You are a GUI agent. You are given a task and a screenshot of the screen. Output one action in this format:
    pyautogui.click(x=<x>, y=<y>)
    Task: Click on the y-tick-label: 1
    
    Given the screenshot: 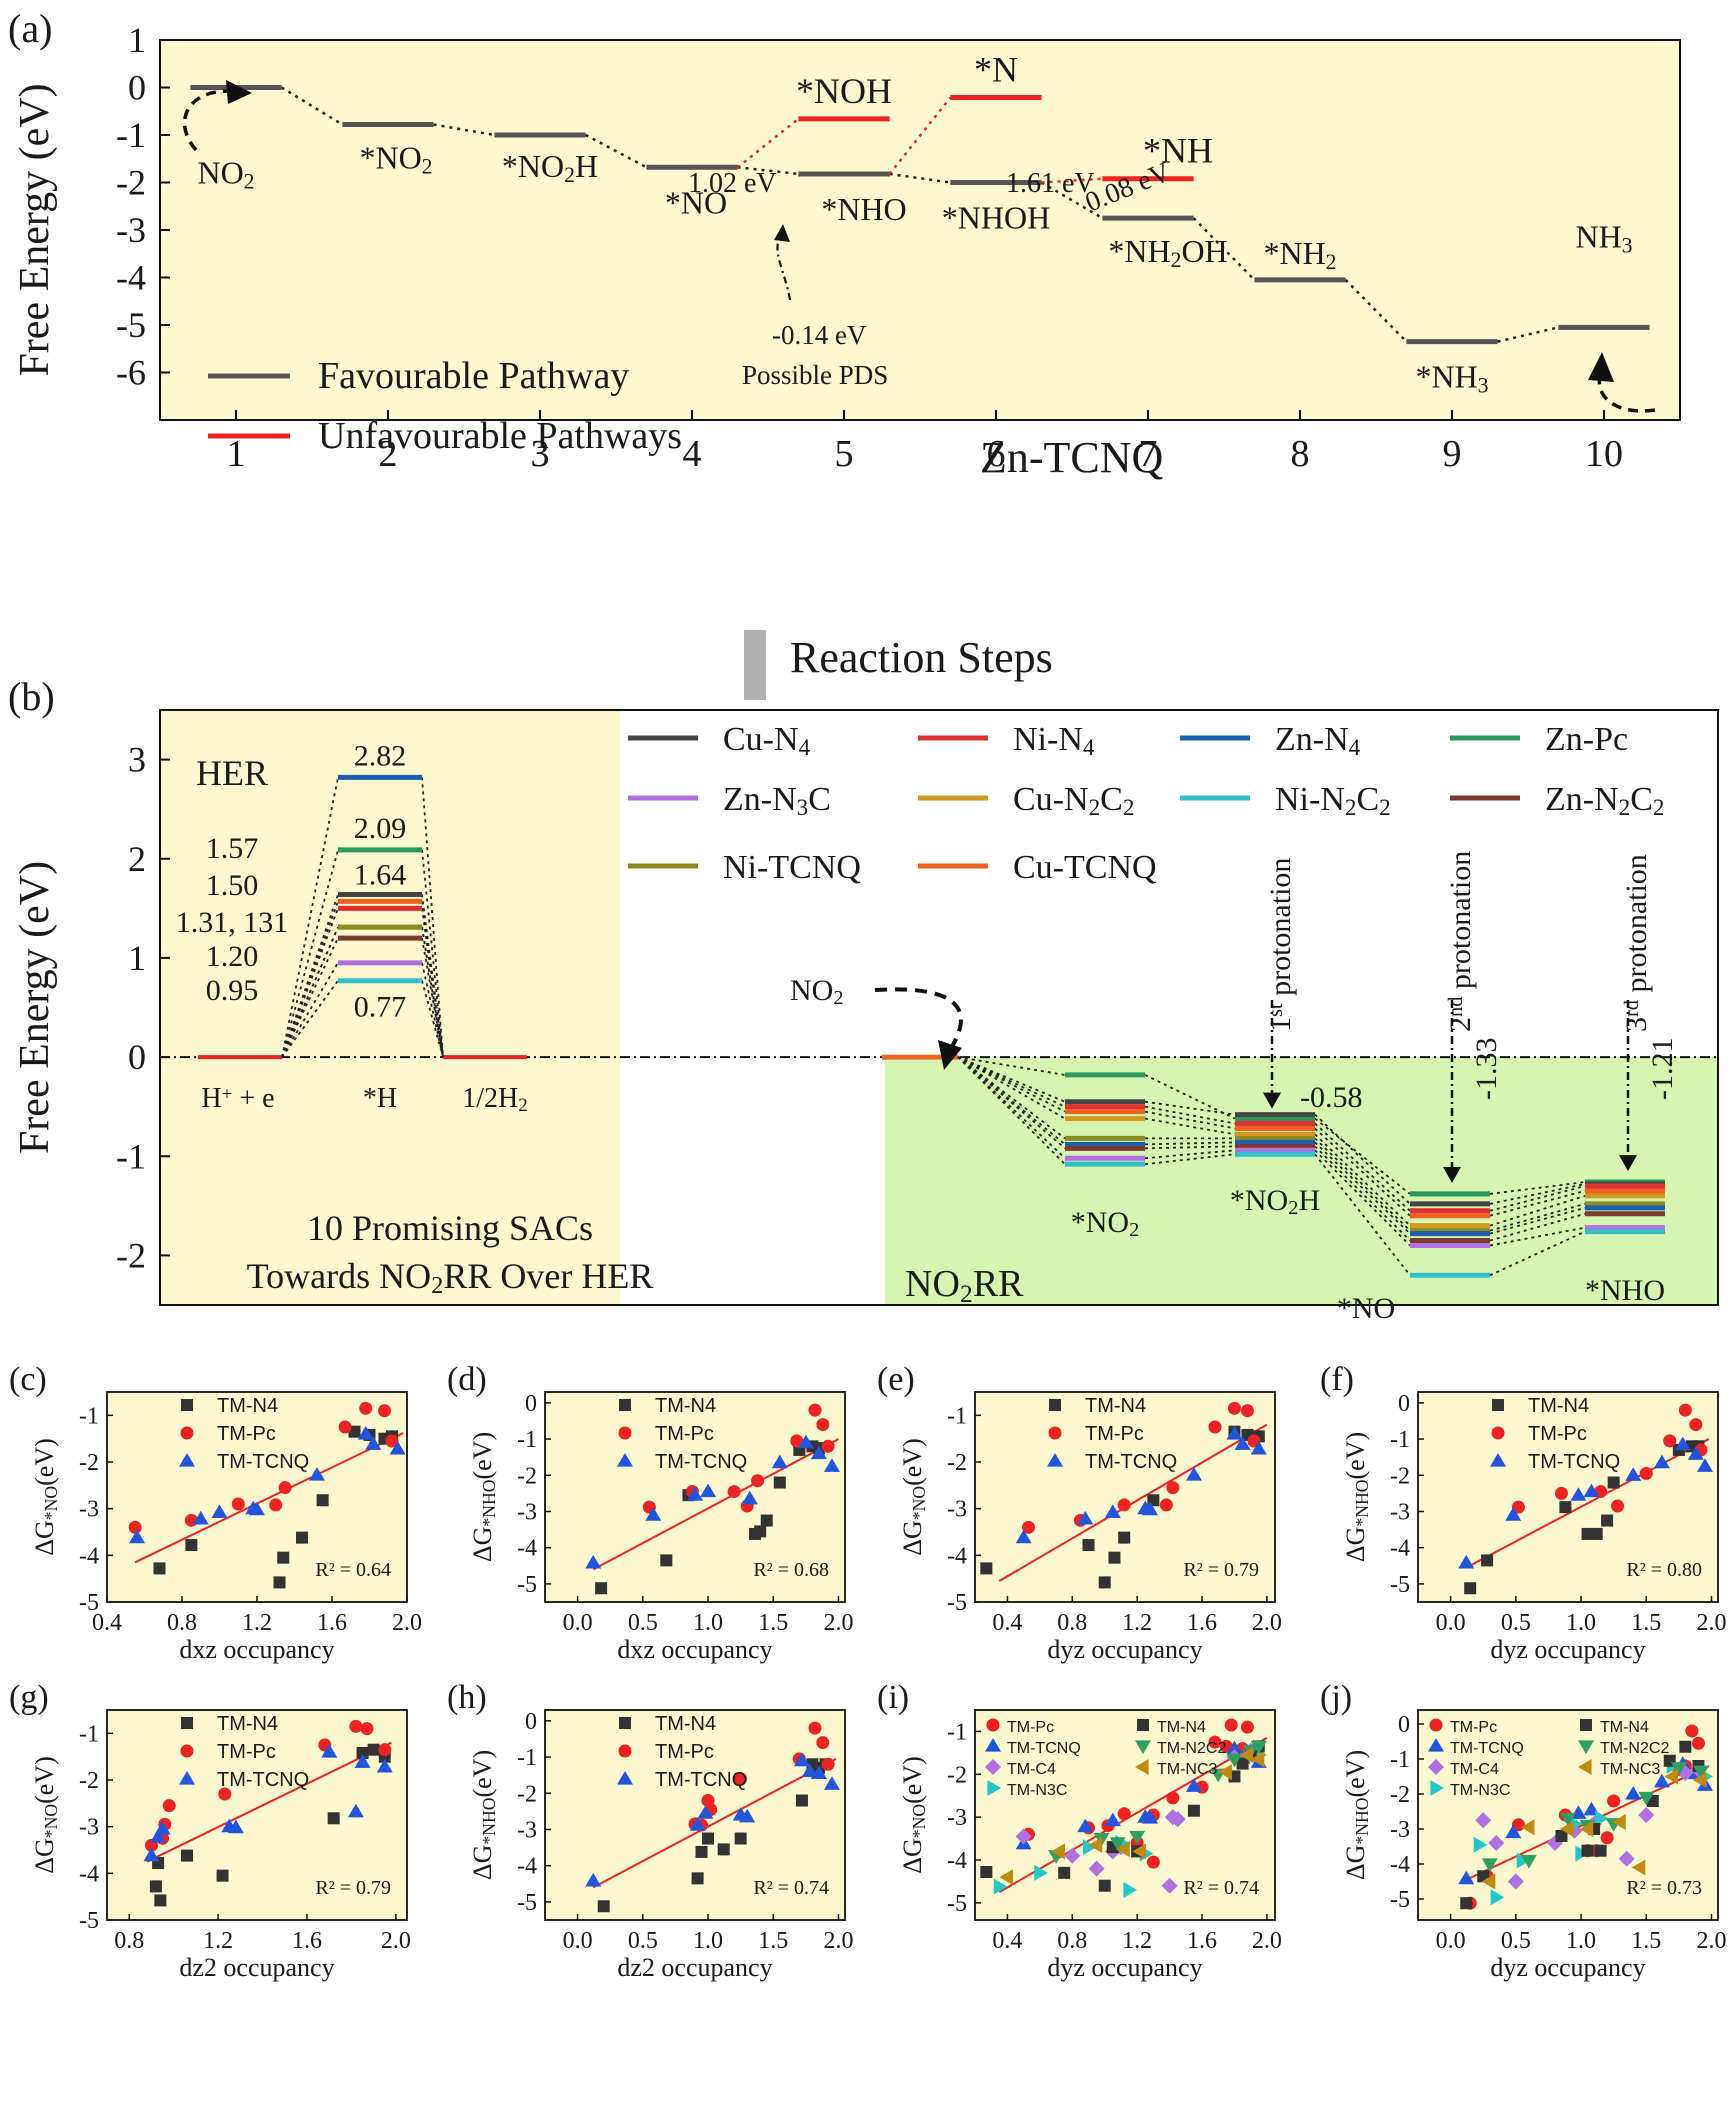 What is the action you would take?
    pyautogui.click(x=137, y=40)
    